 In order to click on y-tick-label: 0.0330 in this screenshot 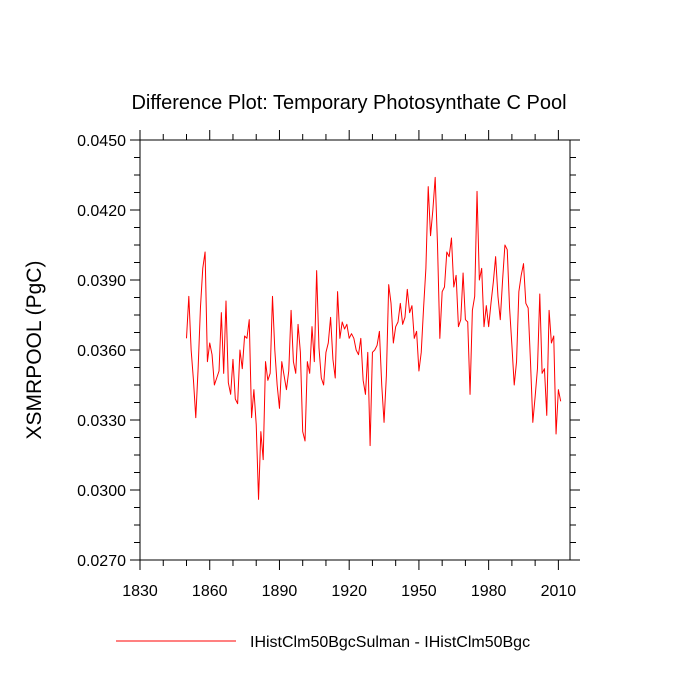, I will do `click(101, 421)`.